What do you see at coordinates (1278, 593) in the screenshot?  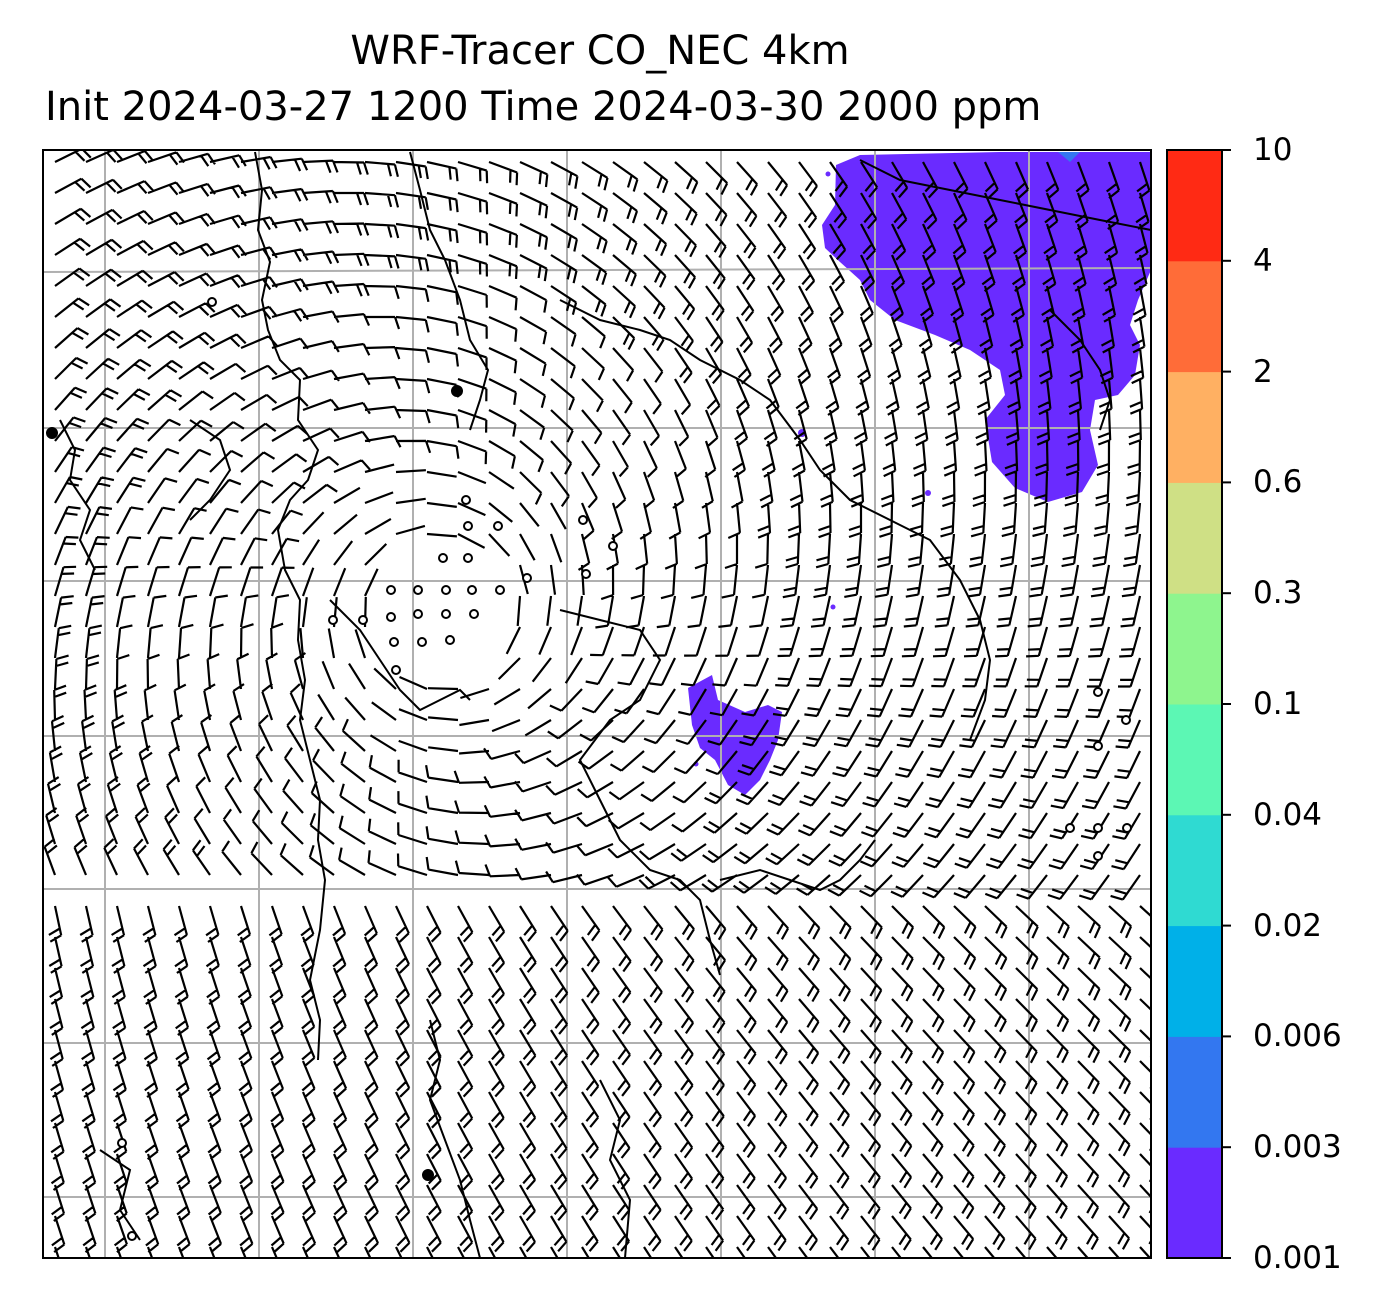 I see `colorbar-tick-label: 0.3` at bounding box center [1278, 593].